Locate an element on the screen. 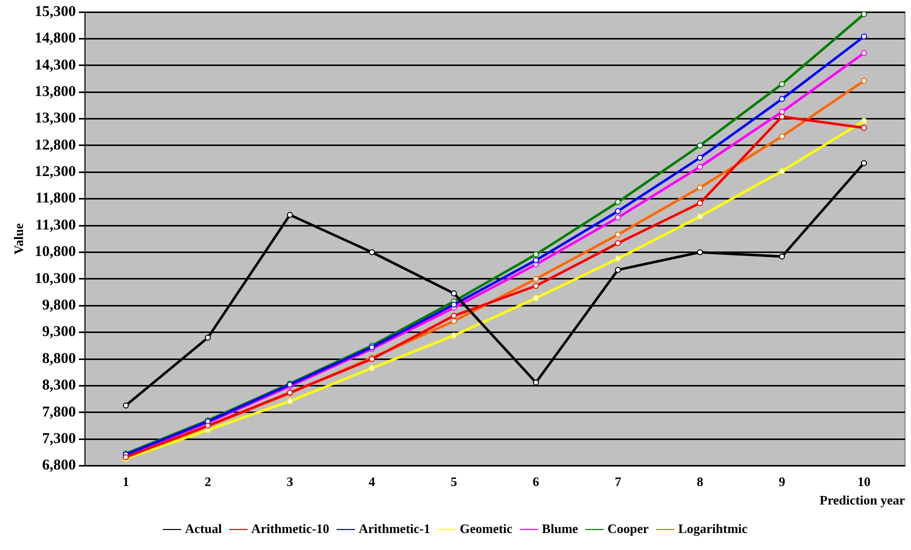 The image size is (911, 550). y-tick-label: 10,800 is located at coordinates (55, 252).